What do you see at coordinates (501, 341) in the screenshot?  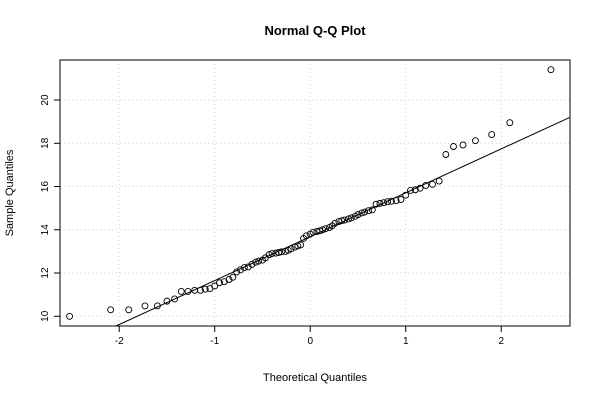 I see `x-tick-label-4: 2` at bounding box center [501, 341].